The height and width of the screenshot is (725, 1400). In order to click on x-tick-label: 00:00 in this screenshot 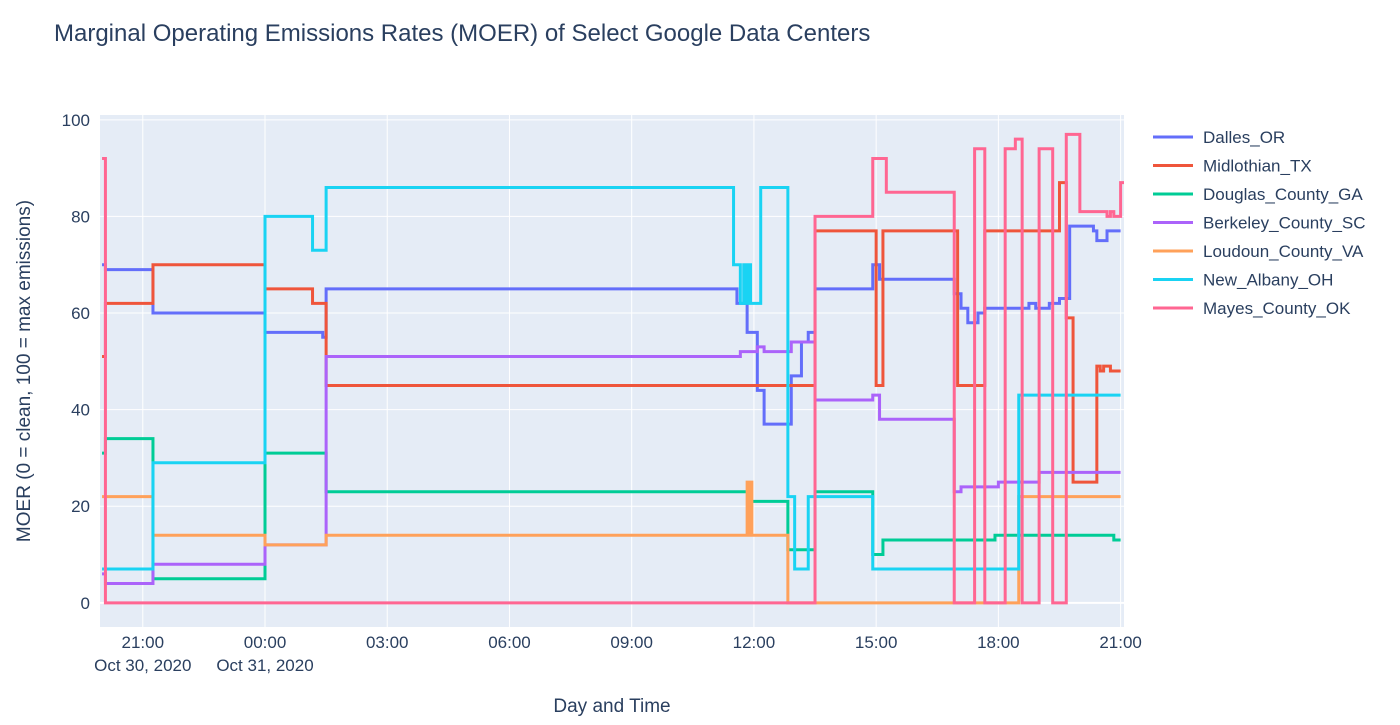, I will do `click(265, 642)`.